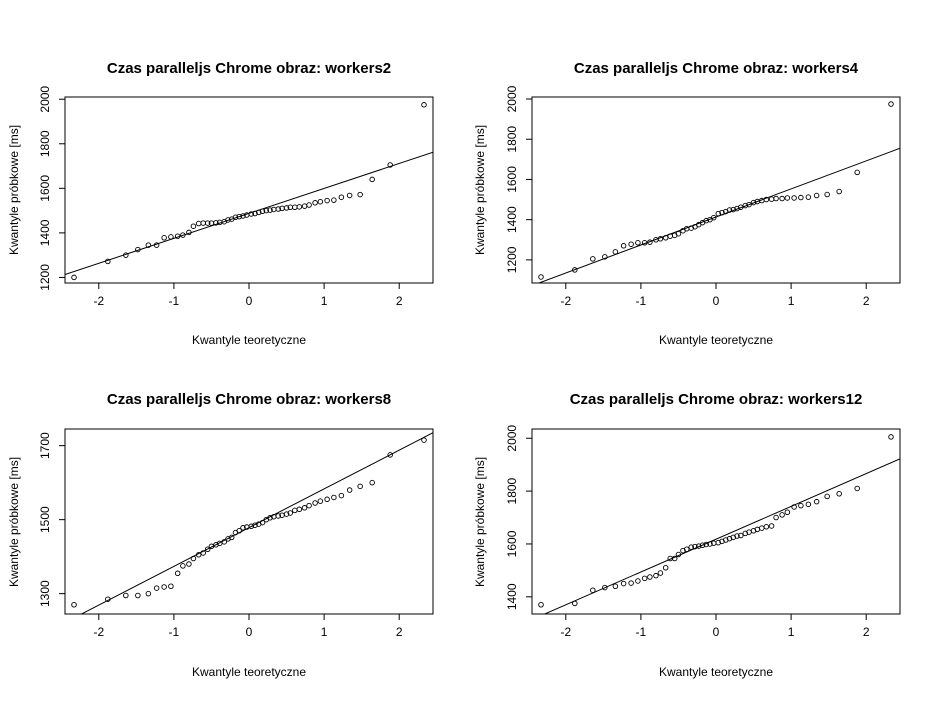 This screenshot has height=701, width=934. I want to click on y-tick-label: 1200, so click(45, 277).